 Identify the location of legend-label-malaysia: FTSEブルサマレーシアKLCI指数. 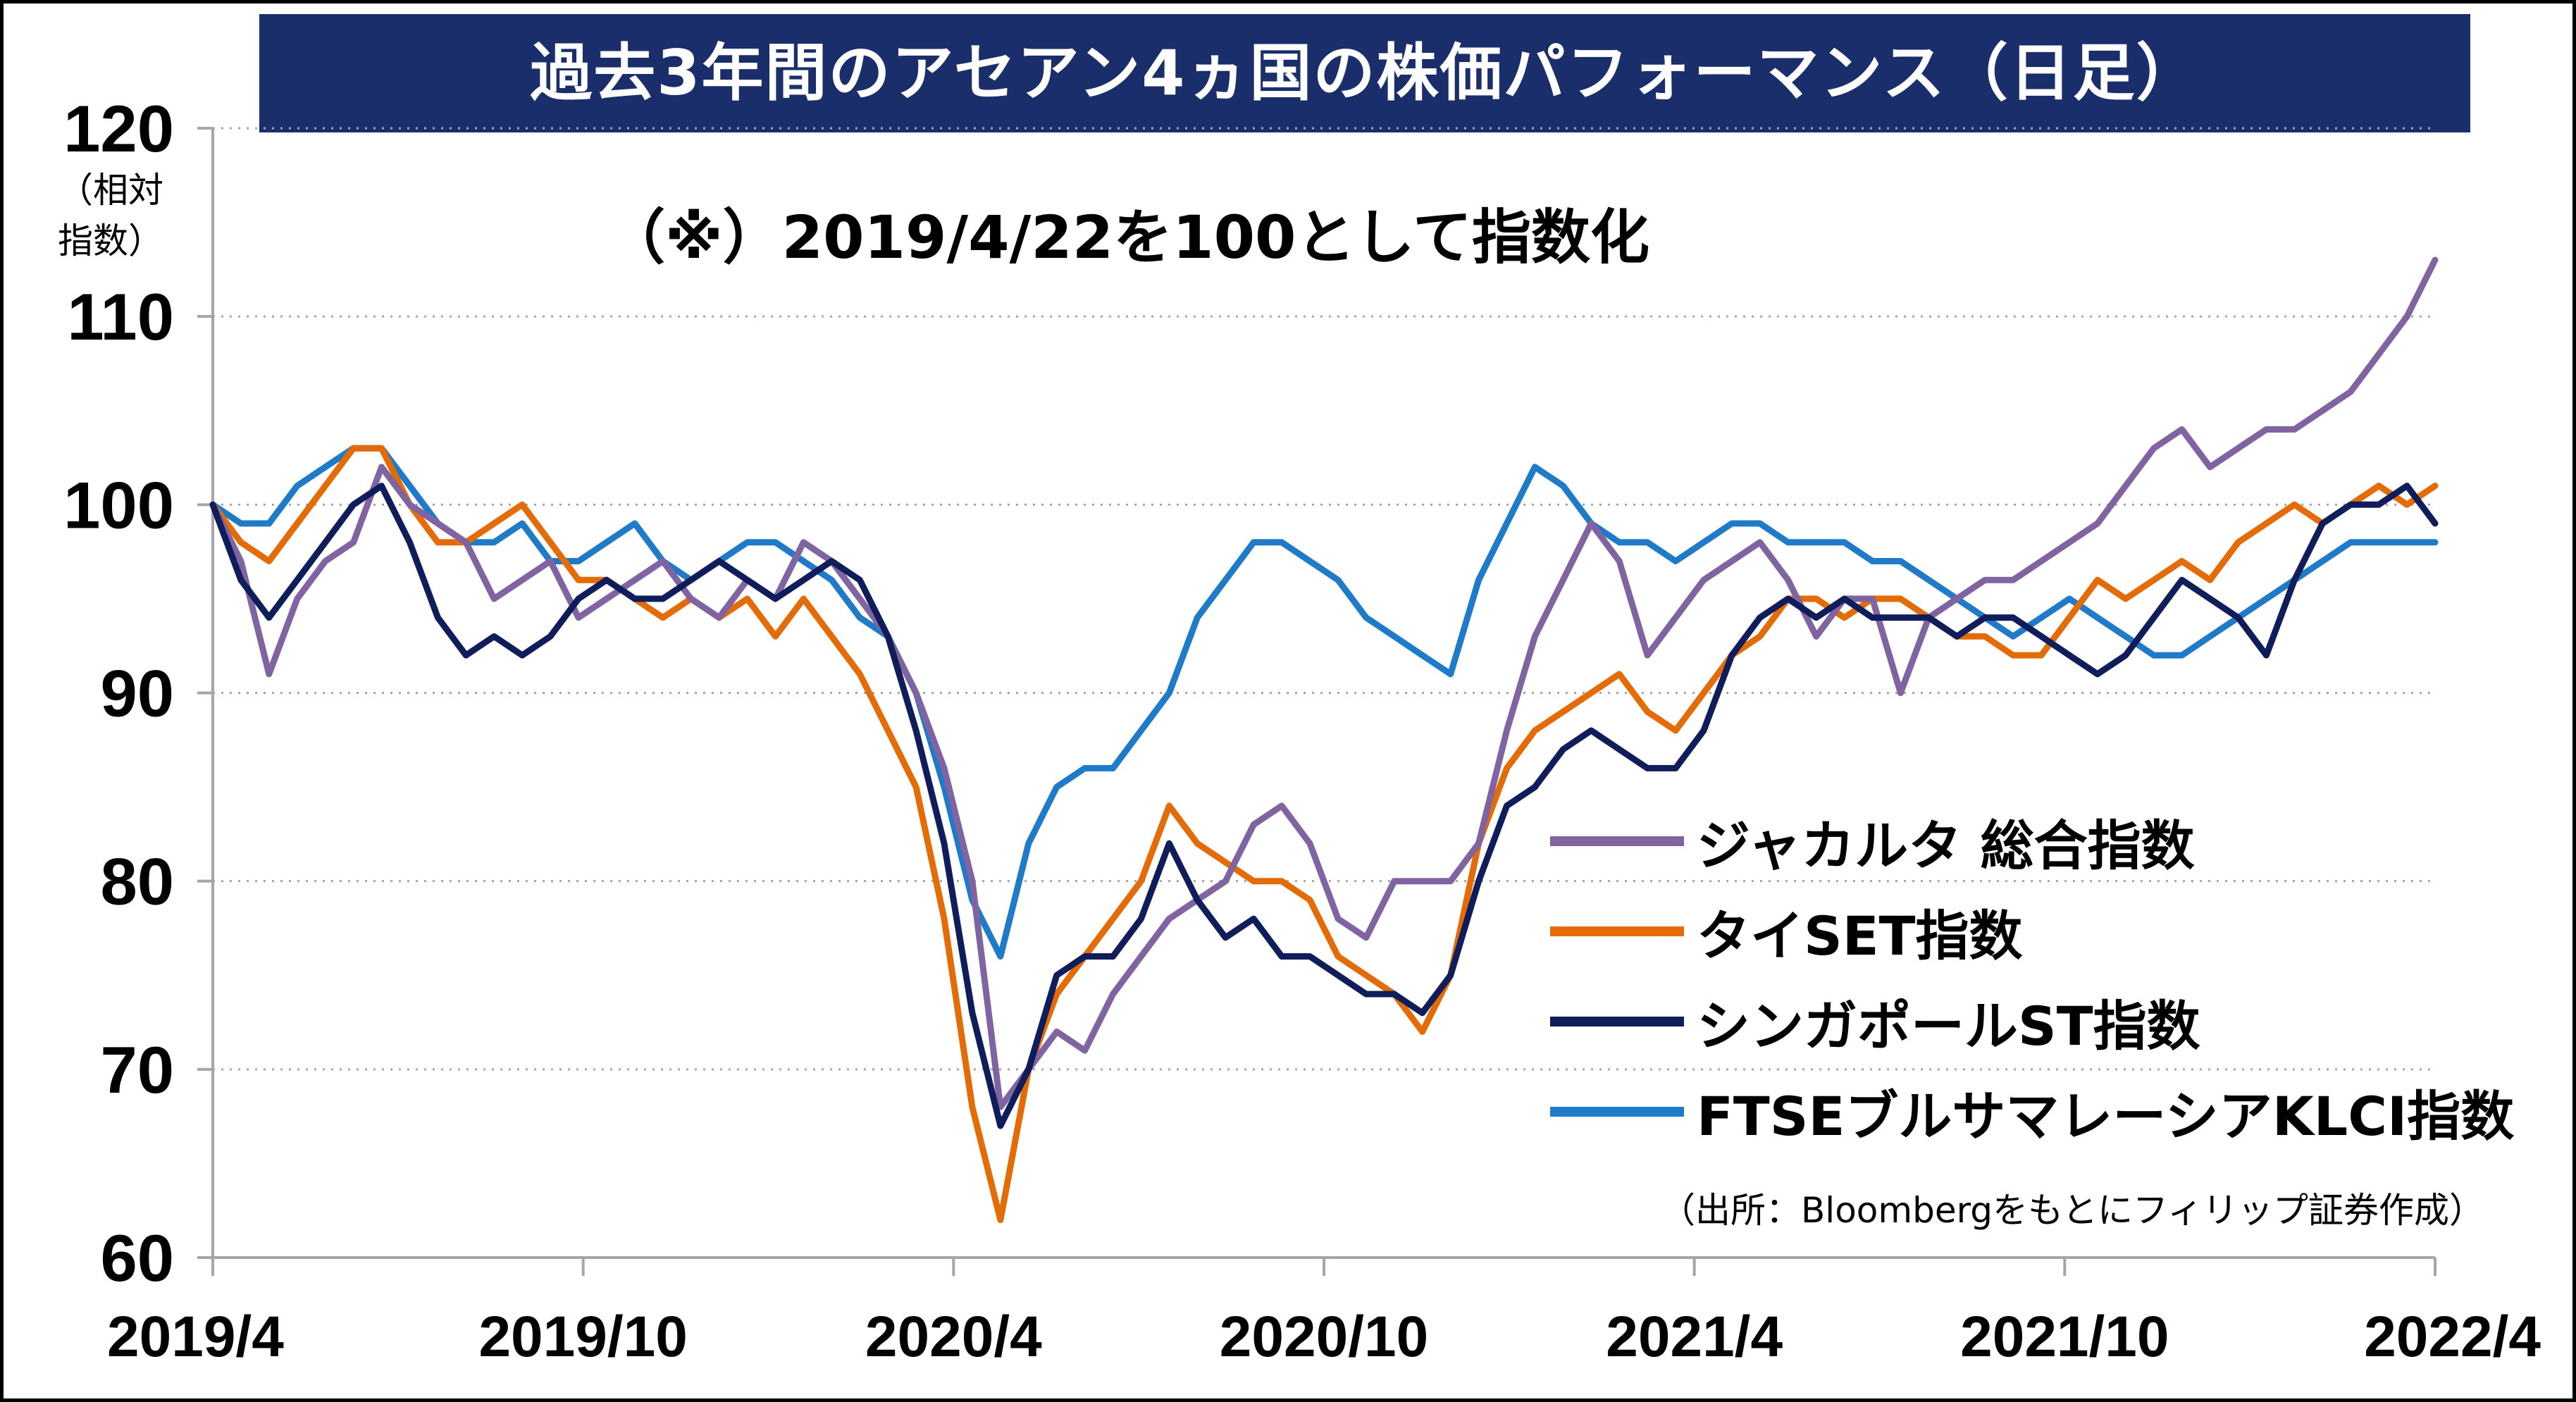
(2106, 1116).